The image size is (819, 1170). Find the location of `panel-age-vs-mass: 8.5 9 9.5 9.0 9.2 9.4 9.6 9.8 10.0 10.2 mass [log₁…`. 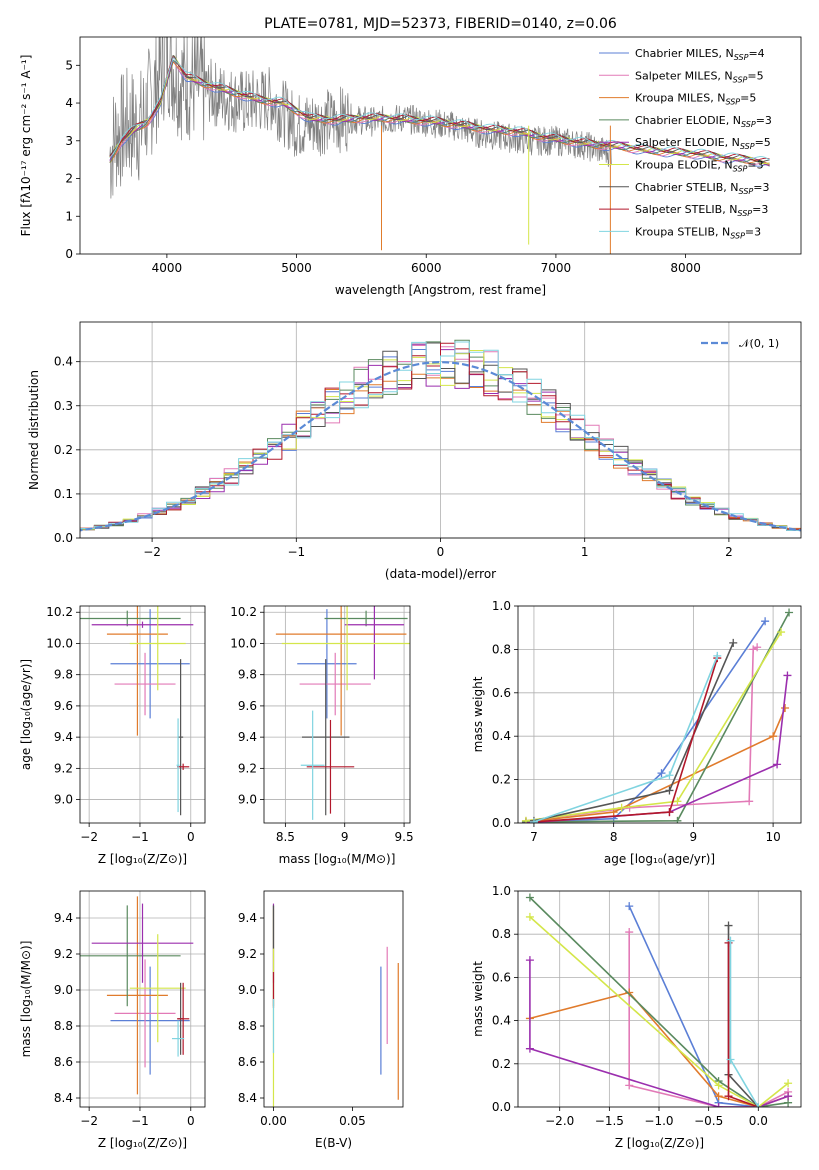

panel-age-vs-mass: 8.5 9 9.5 9.0 9.2 9.4 9.6 9.8 10.0 10.2 mass [log₁… is located at coordinates (321, 735).